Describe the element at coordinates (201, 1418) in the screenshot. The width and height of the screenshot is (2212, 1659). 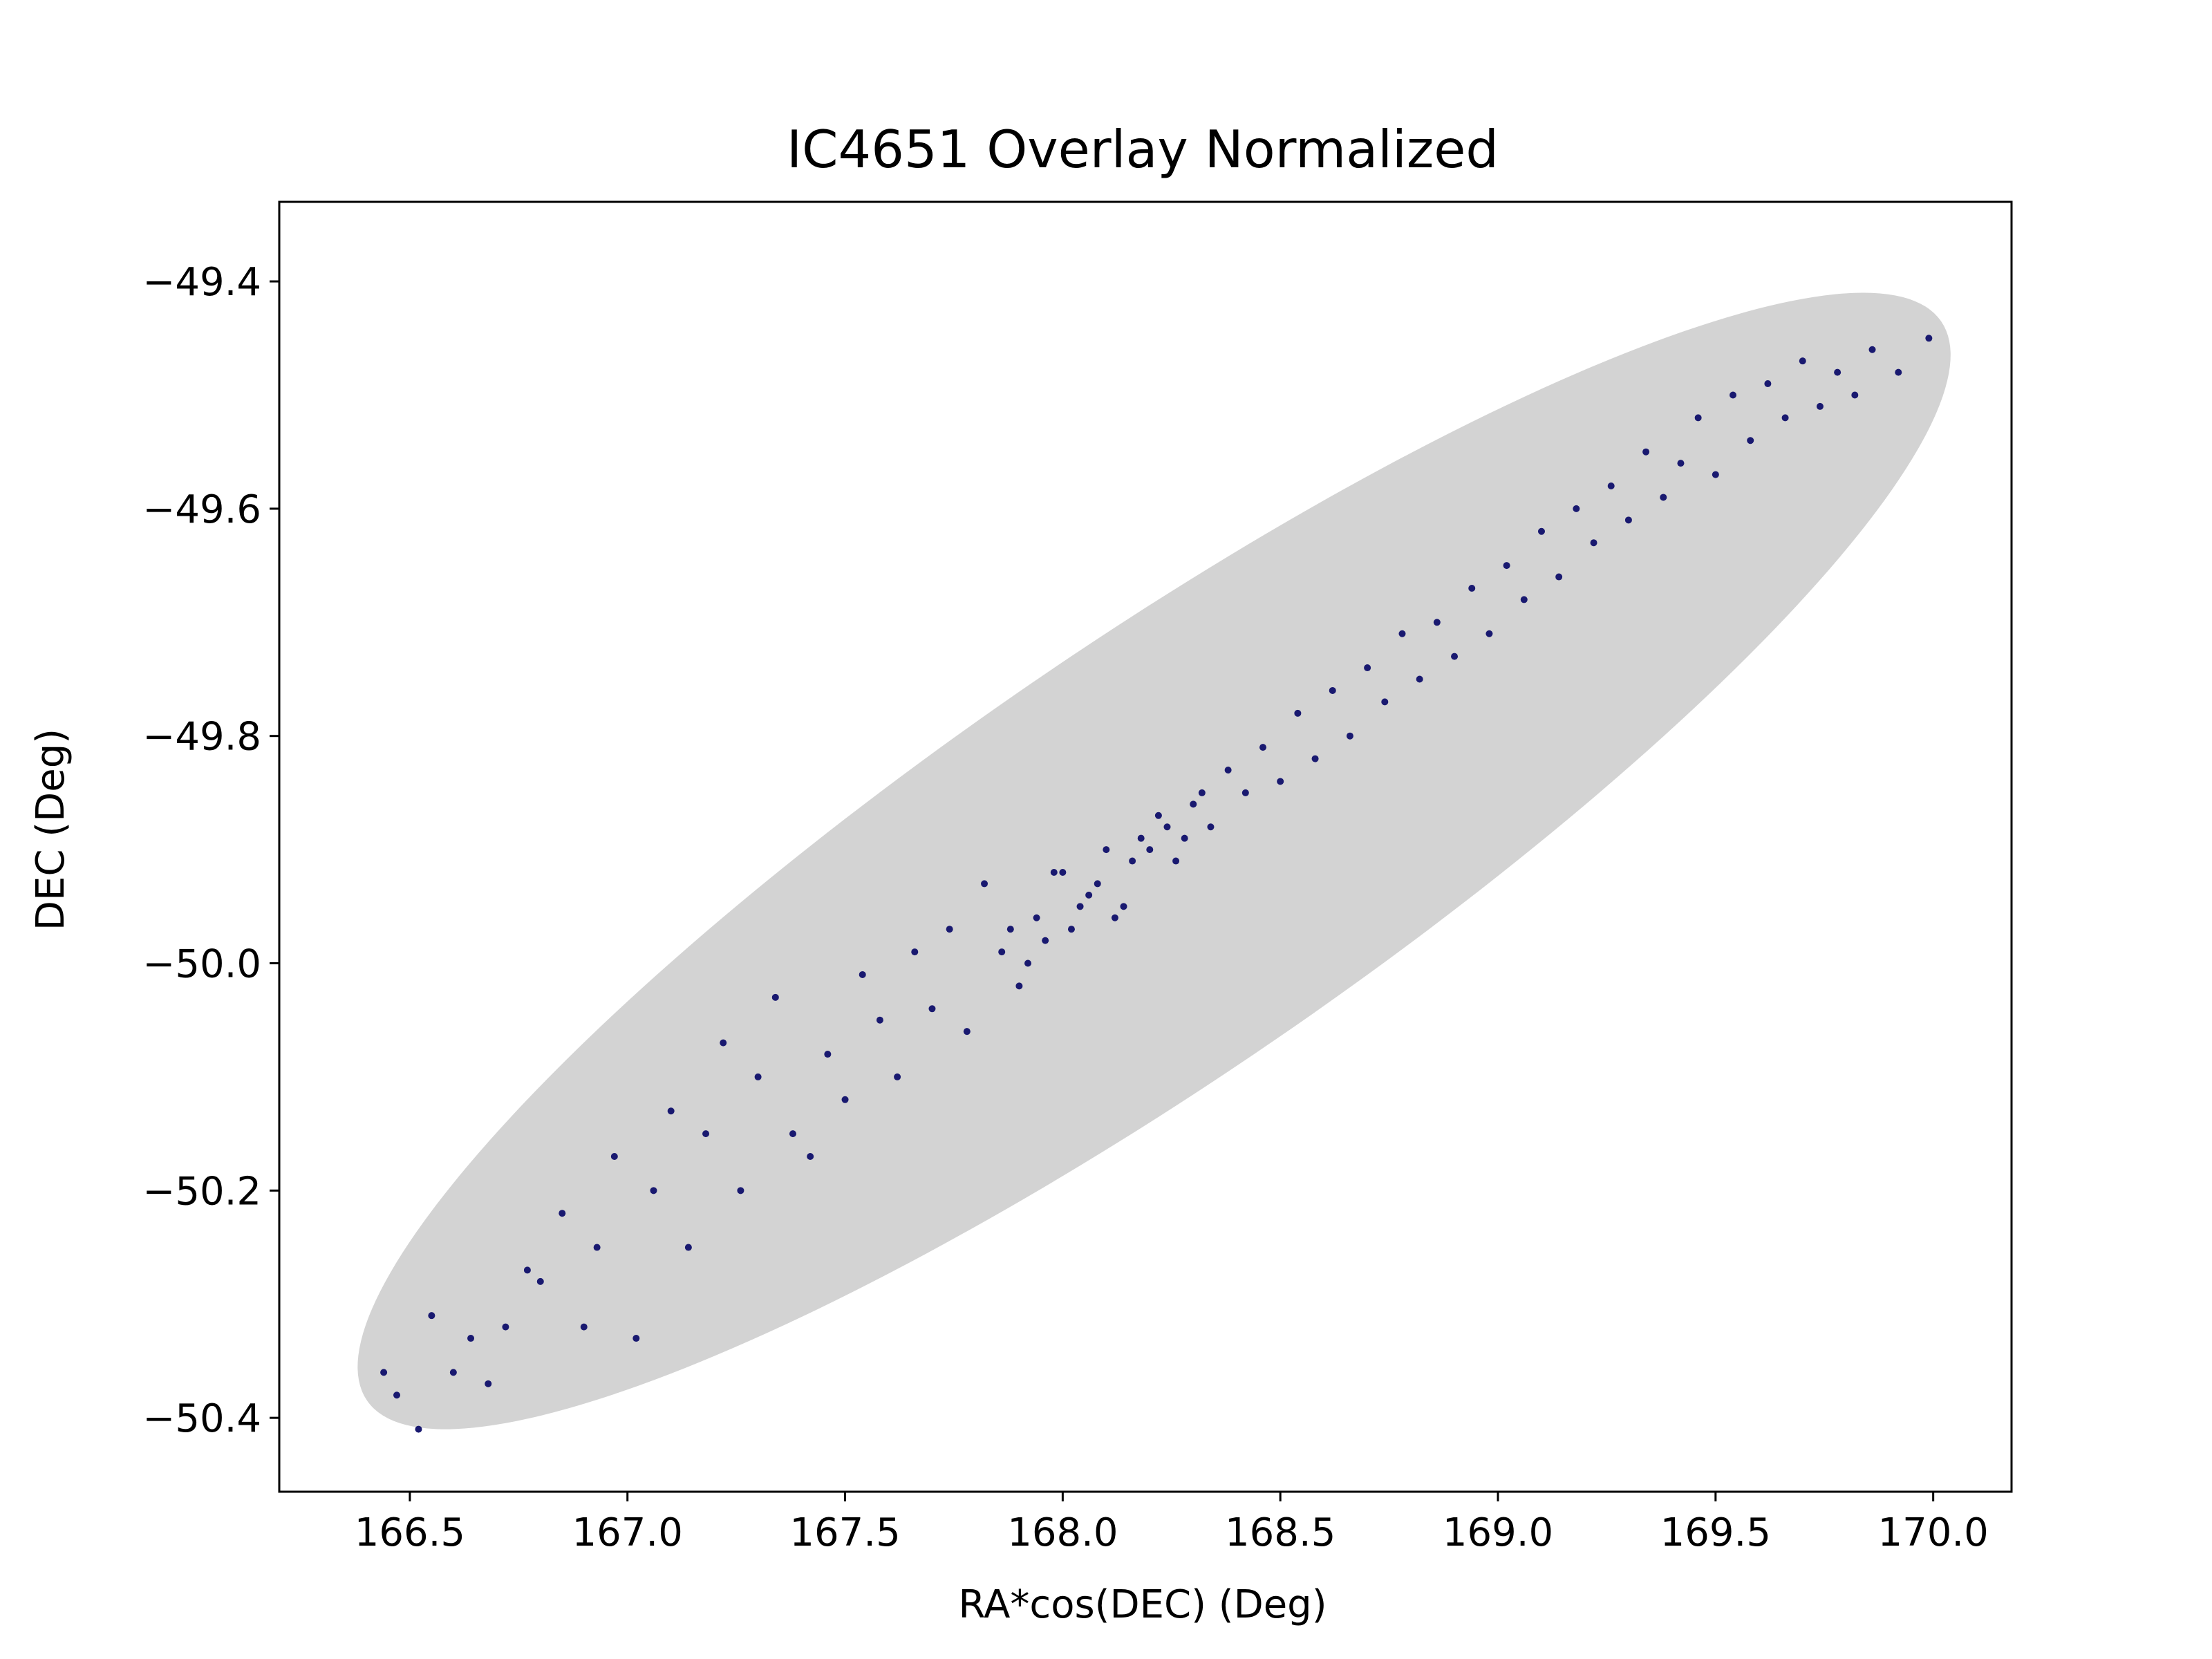
I see `y-tick-label: −50.4` at that location.